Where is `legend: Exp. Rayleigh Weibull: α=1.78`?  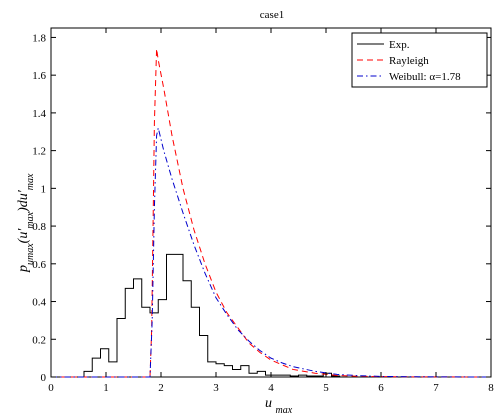
legend: Exp. Rayleigh Weibull: α=1.78 is located at coordinates (419, 60).